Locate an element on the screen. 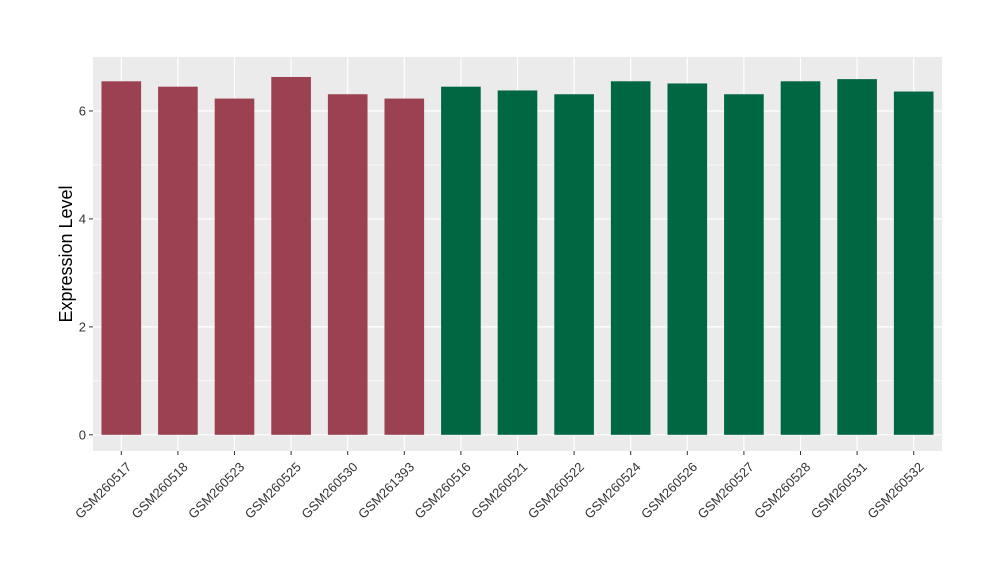 Image resolution: width=1000 pixels, height=585 pixels. x-tick-label: GSM260530 is located at coordinates (329, 490).